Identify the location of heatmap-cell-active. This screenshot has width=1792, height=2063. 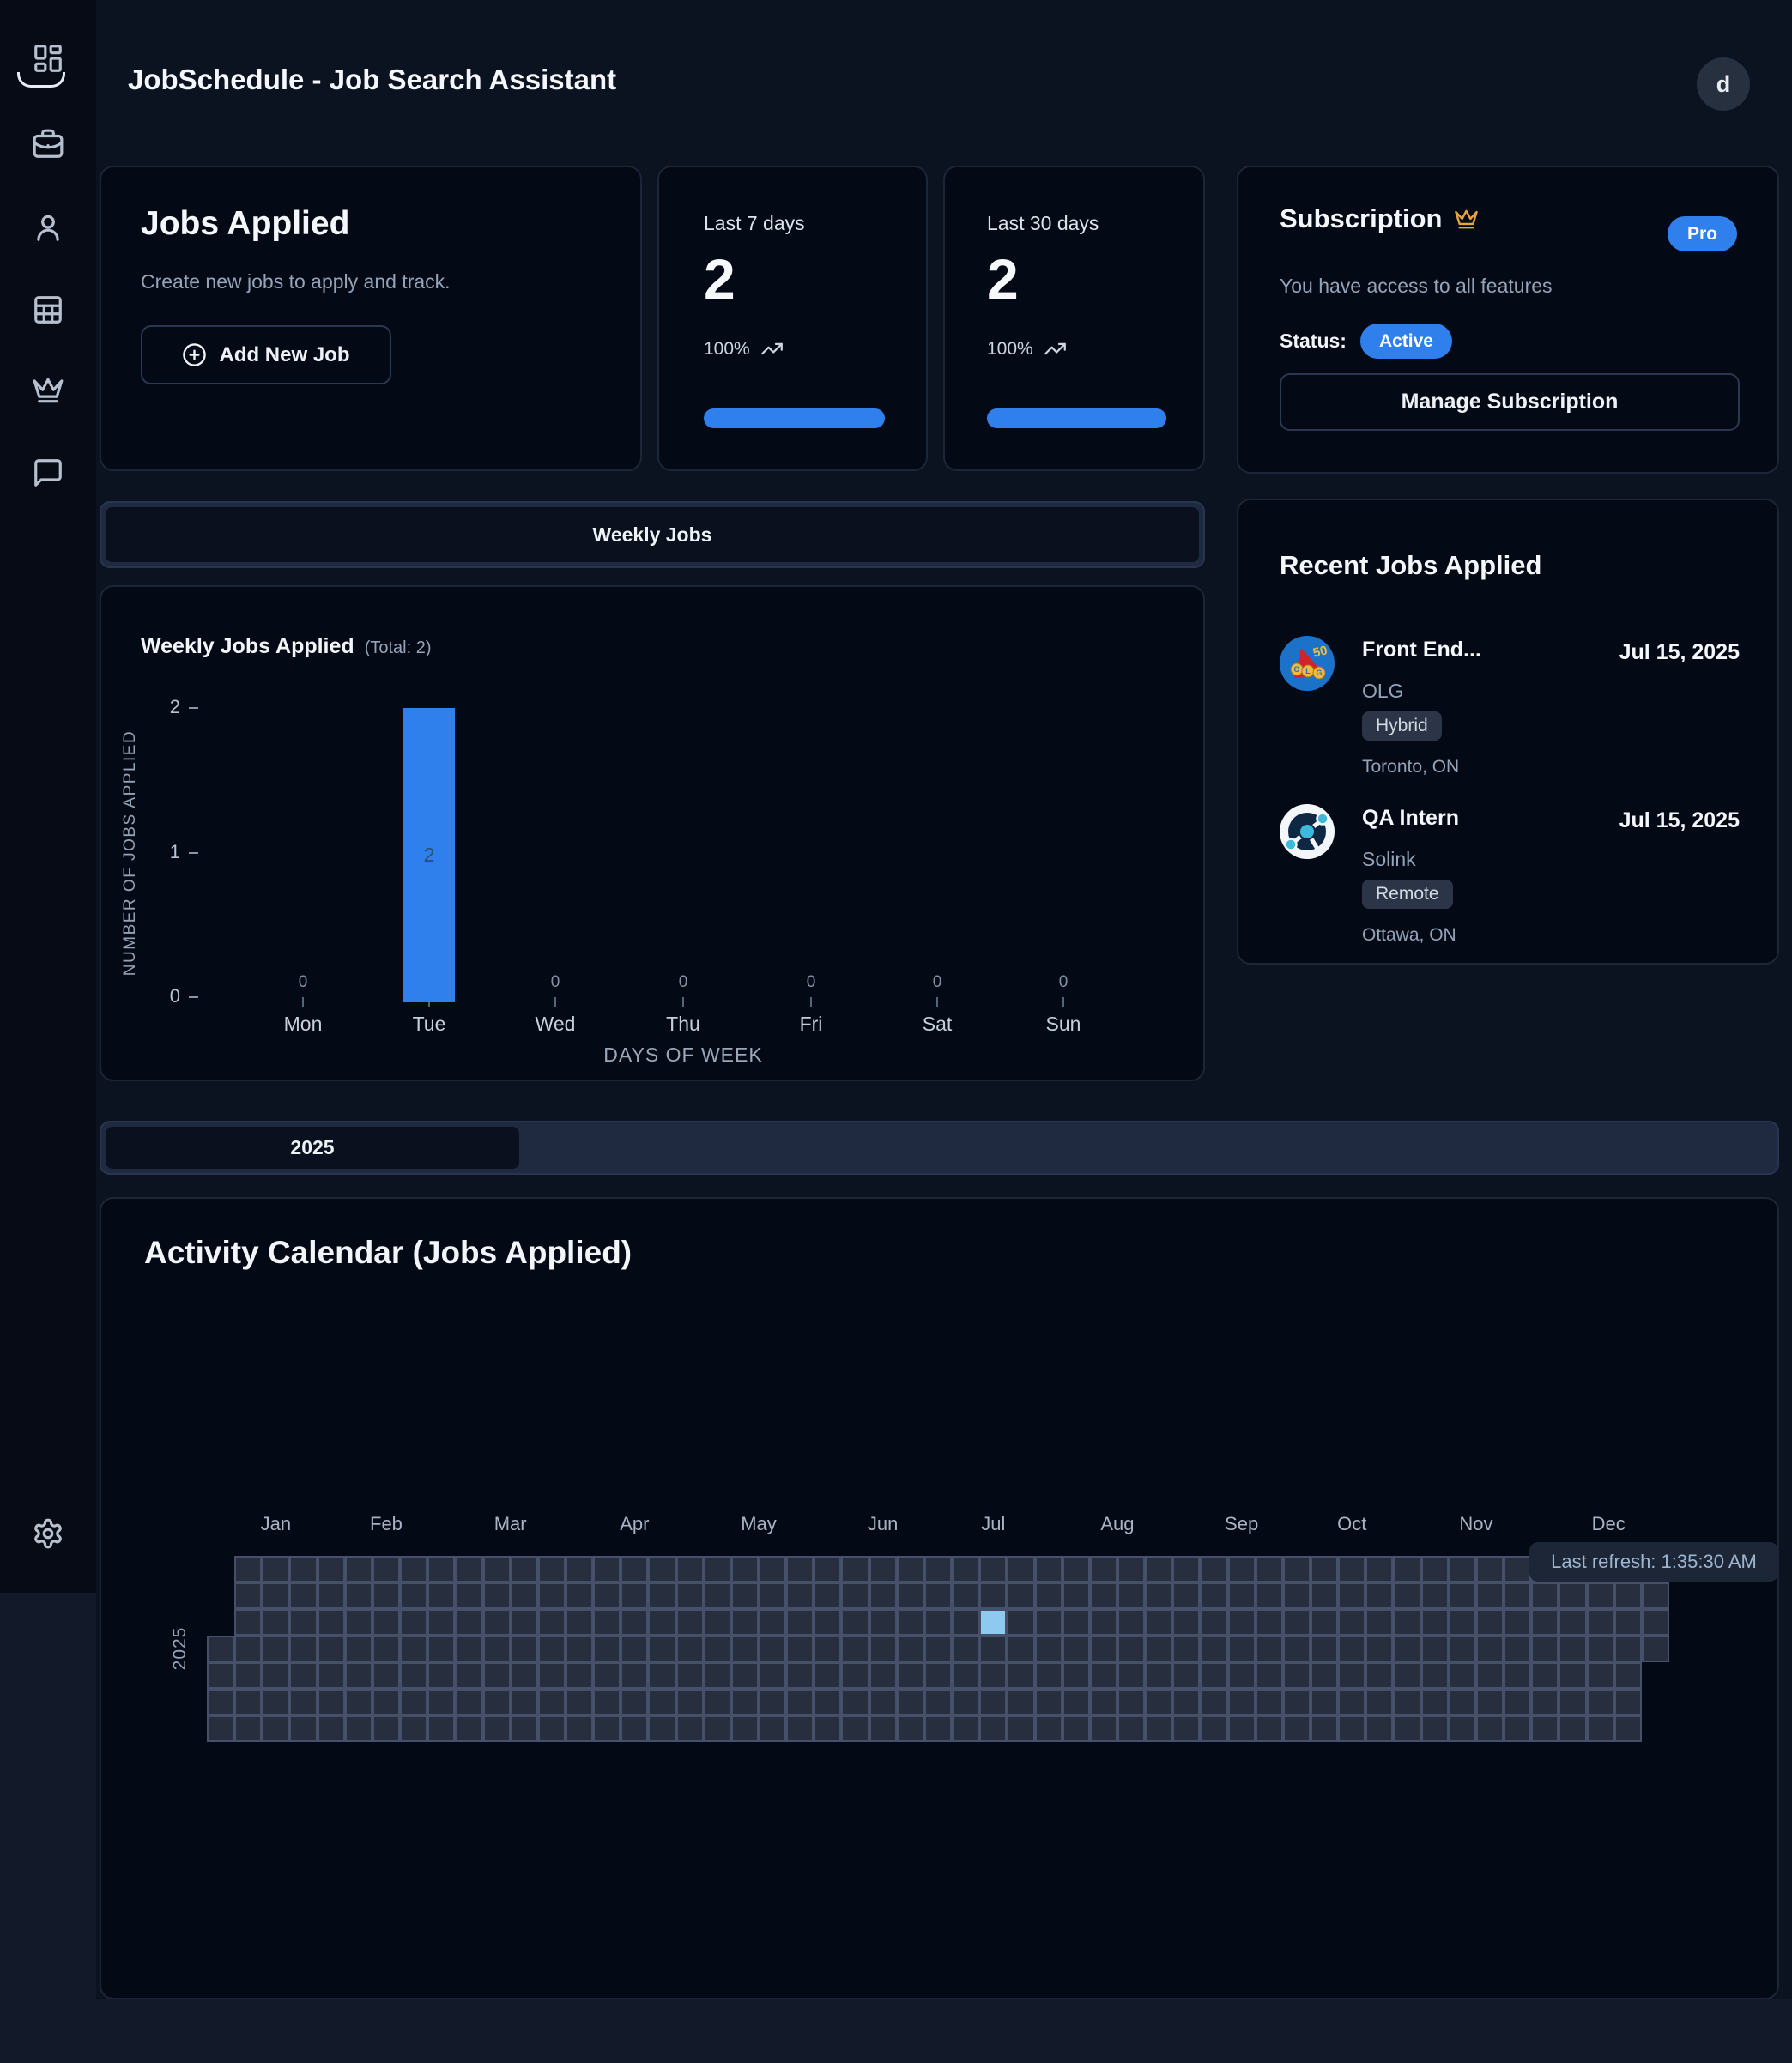
(993, 1623).